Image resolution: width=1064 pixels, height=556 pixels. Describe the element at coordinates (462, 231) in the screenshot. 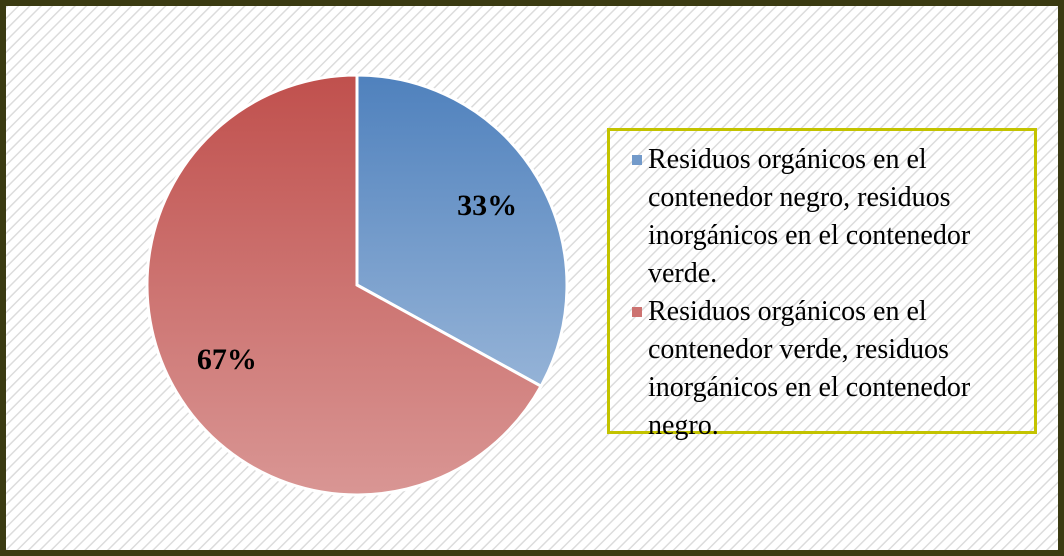

I see `pie-slice` at that location.